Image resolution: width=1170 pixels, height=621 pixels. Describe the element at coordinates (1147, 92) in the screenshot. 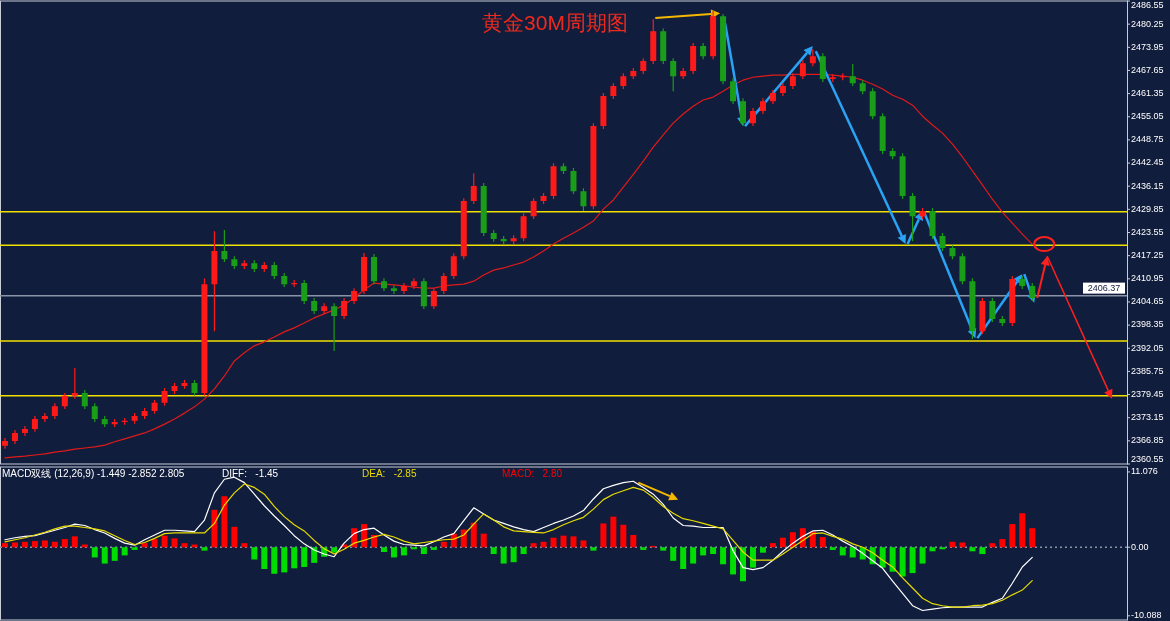

I see `y-tick-label: 2461.35` at that location.